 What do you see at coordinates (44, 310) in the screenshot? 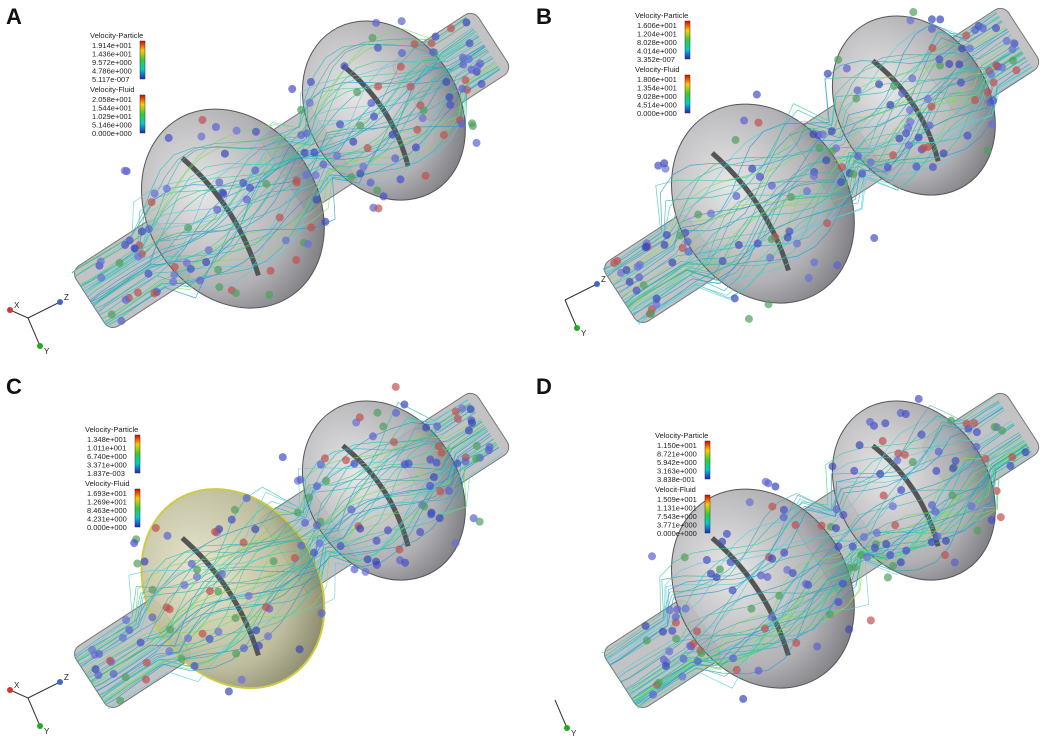
I see `axis-line` at bounding box center [44, 310].